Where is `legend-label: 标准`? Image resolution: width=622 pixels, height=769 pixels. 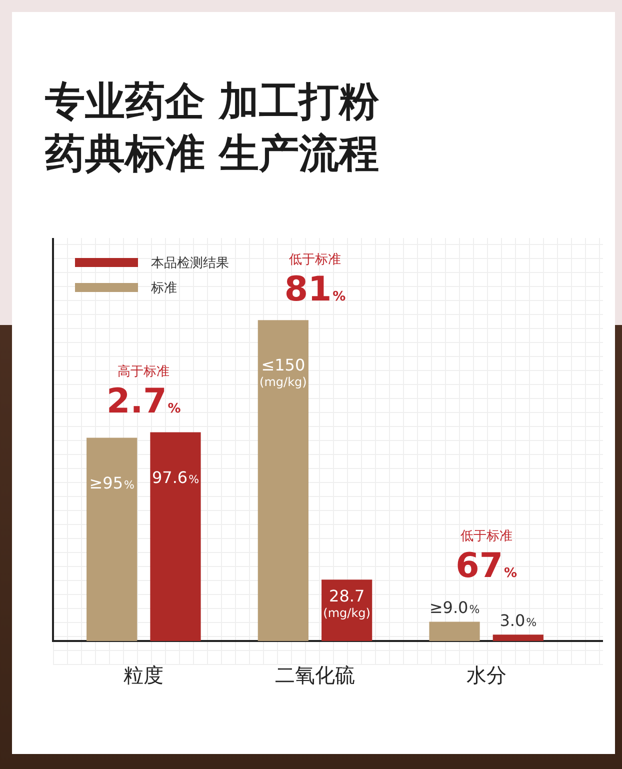
legend-label: 标准 is located at coordinates (164, 288).